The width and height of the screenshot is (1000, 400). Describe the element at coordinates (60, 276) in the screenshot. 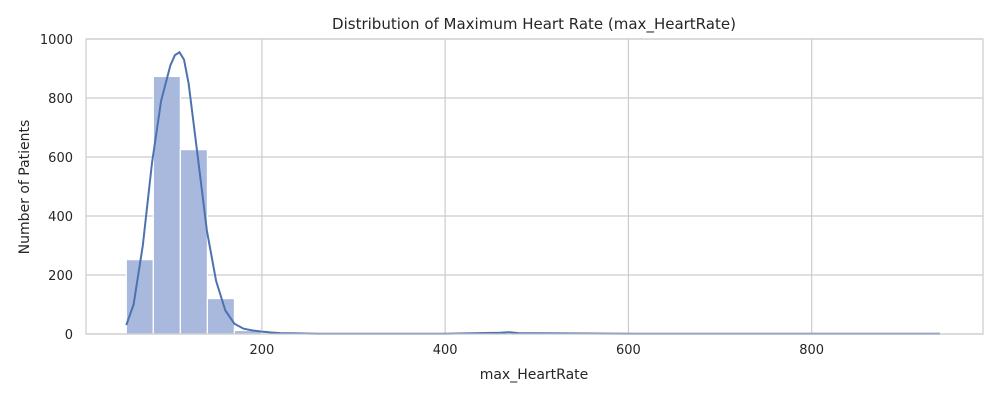

I see `y-tick-label: 200` at that location.